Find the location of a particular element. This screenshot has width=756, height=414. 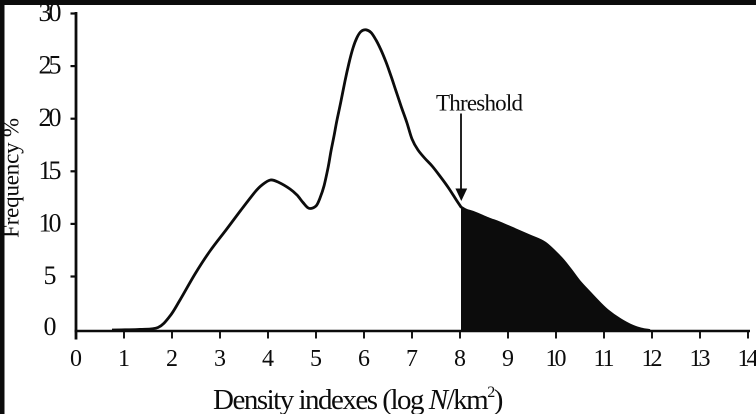

svg-text: 8 is located at coordinates (460, 359).